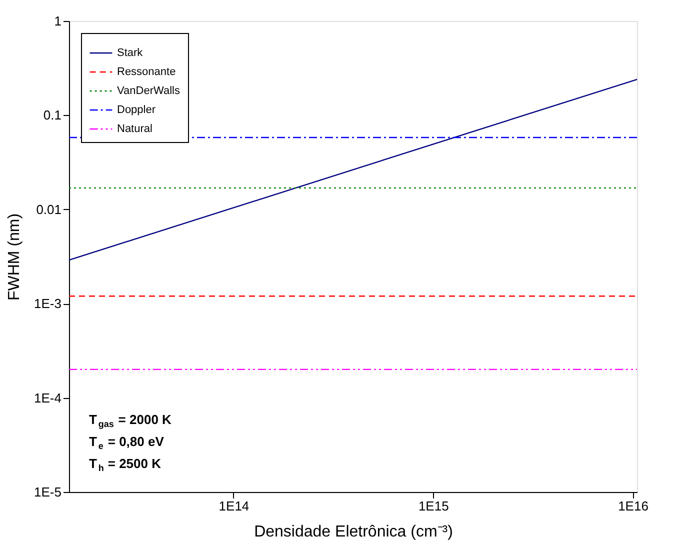 The image size is (693, 557). I want to click on legend-label: Doppler, so click(136, 110).